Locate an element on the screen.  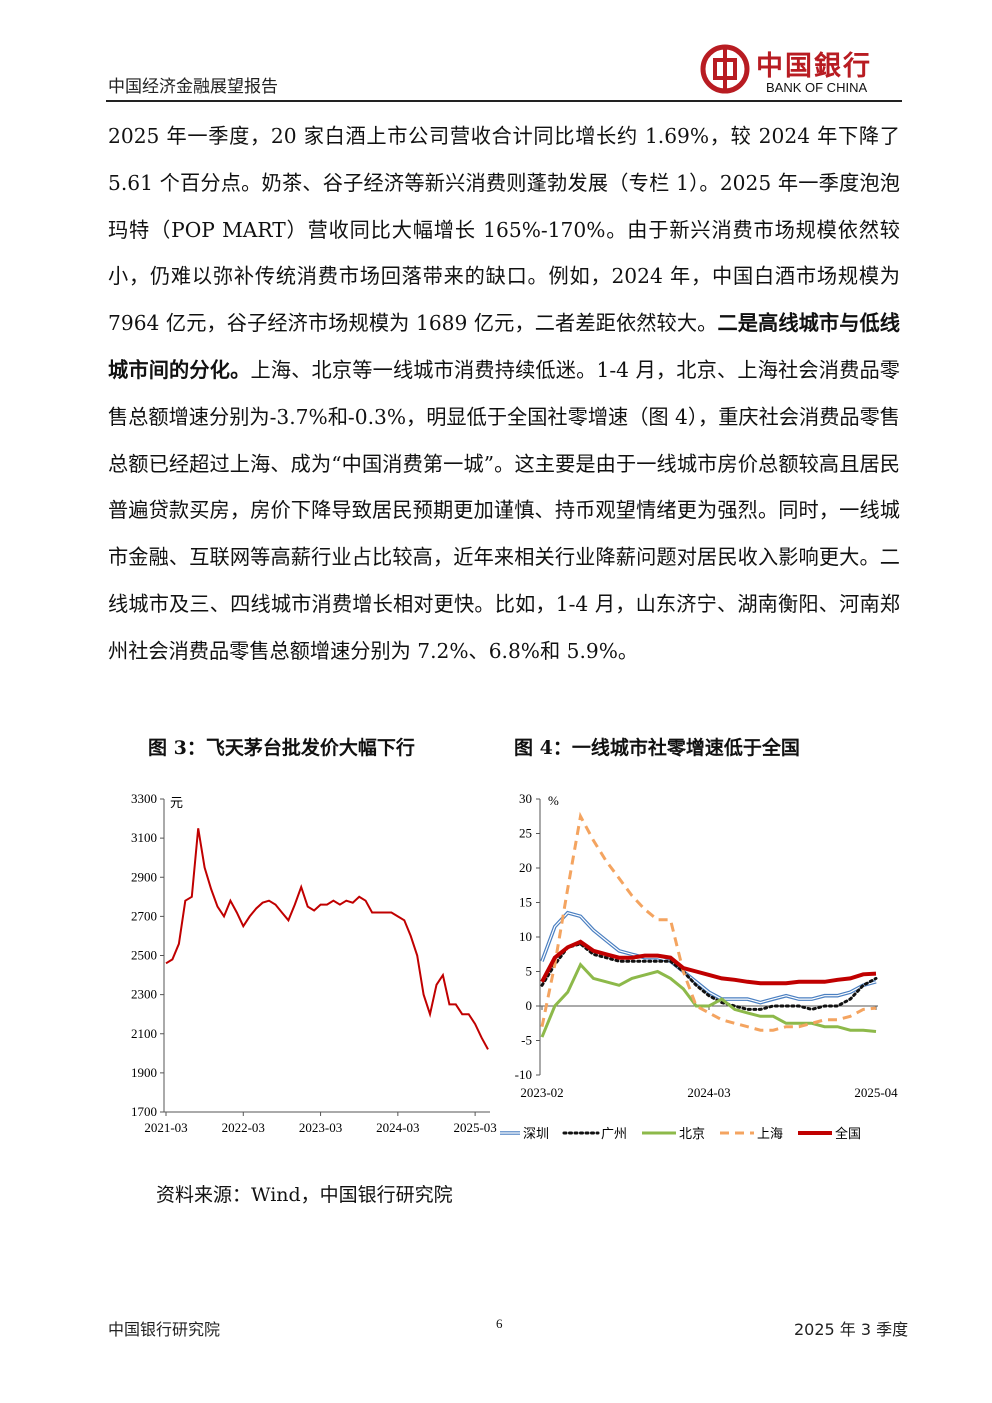
chart4-y-tick-label: 0 is located at coordinates (529, 1005).